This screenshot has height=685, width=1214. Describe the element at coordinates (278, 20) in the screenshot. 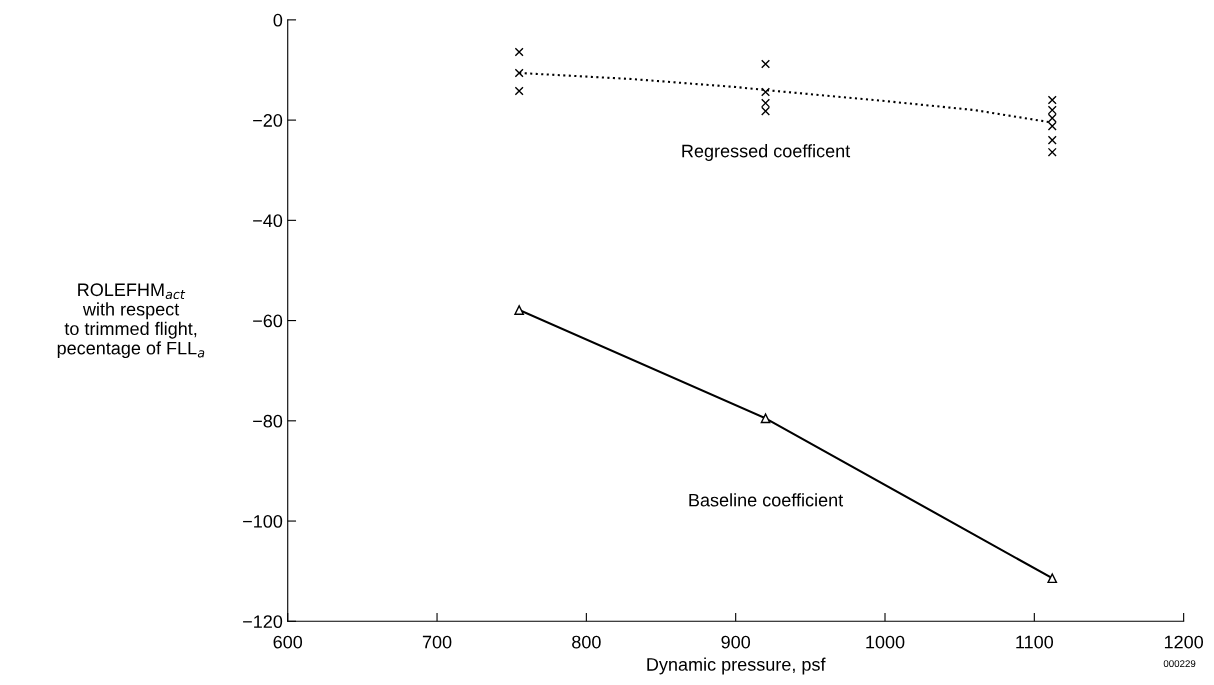

I see `y-tick-label: 0` at that location.